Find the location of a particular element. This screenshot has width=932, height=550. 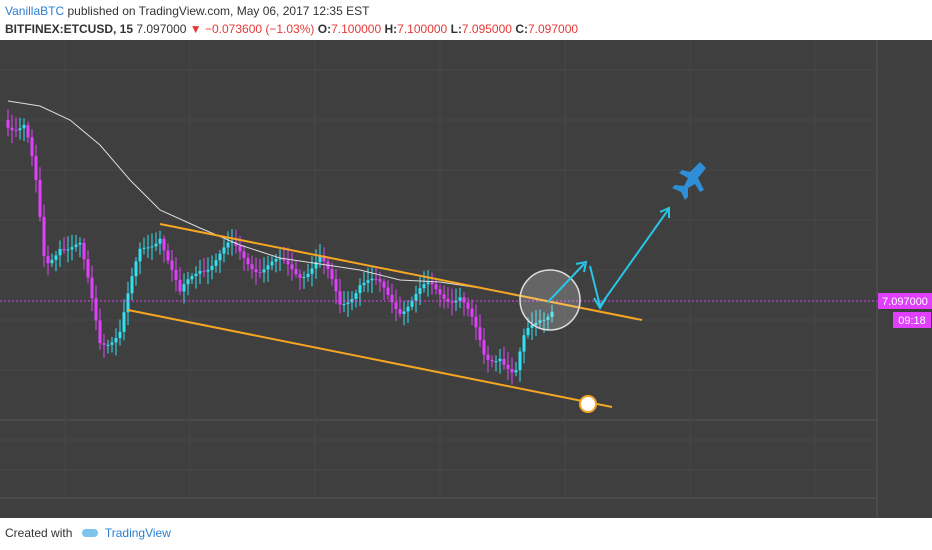

last: 7.097000 is located at coordinates (161, 29).